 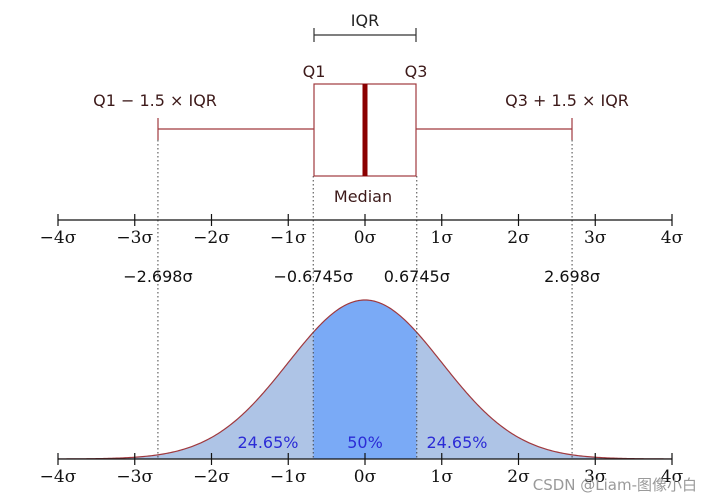 I want to click on center-iqr-region, so click(x=365, y=379).